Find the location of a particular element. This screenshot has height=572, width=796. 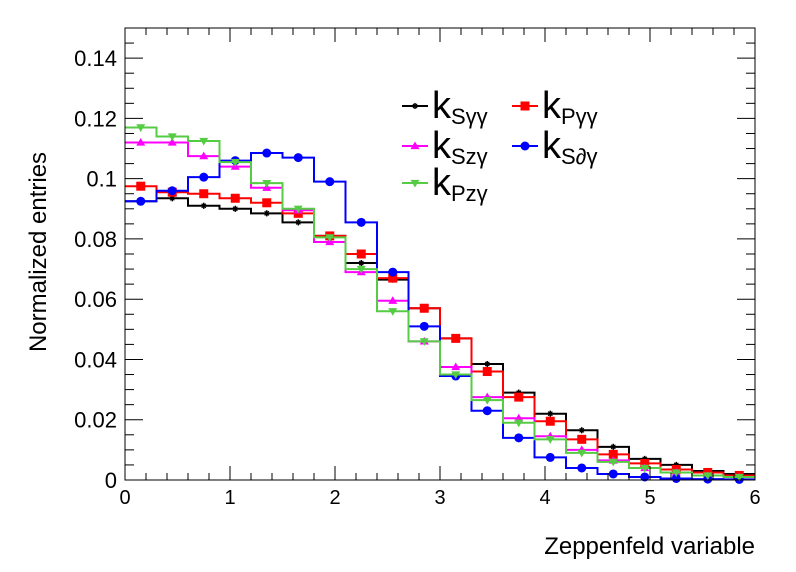

legend-label: kSzγ is located at coordinates (460, 147).